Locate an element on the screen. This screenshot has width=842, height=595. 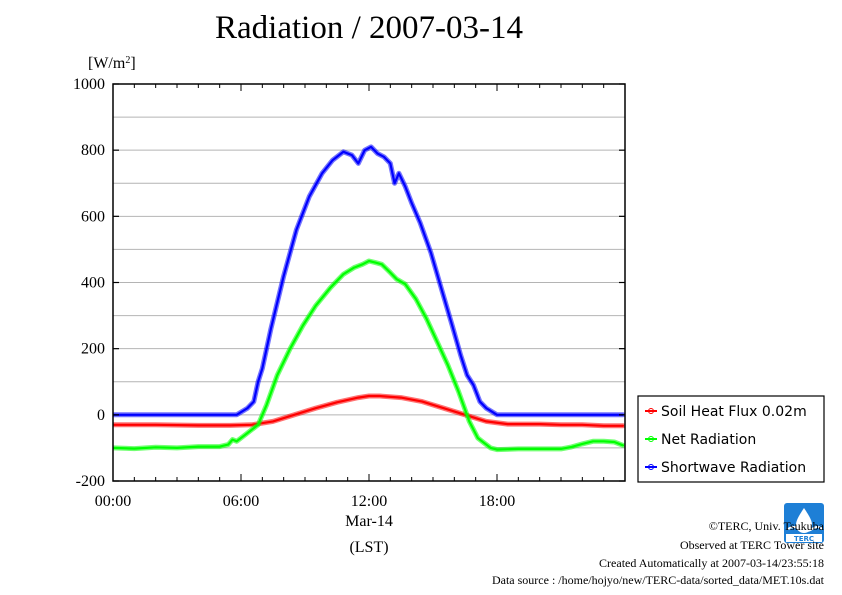
terc-logo-icon: TERC is located at coordinates (804, 523).